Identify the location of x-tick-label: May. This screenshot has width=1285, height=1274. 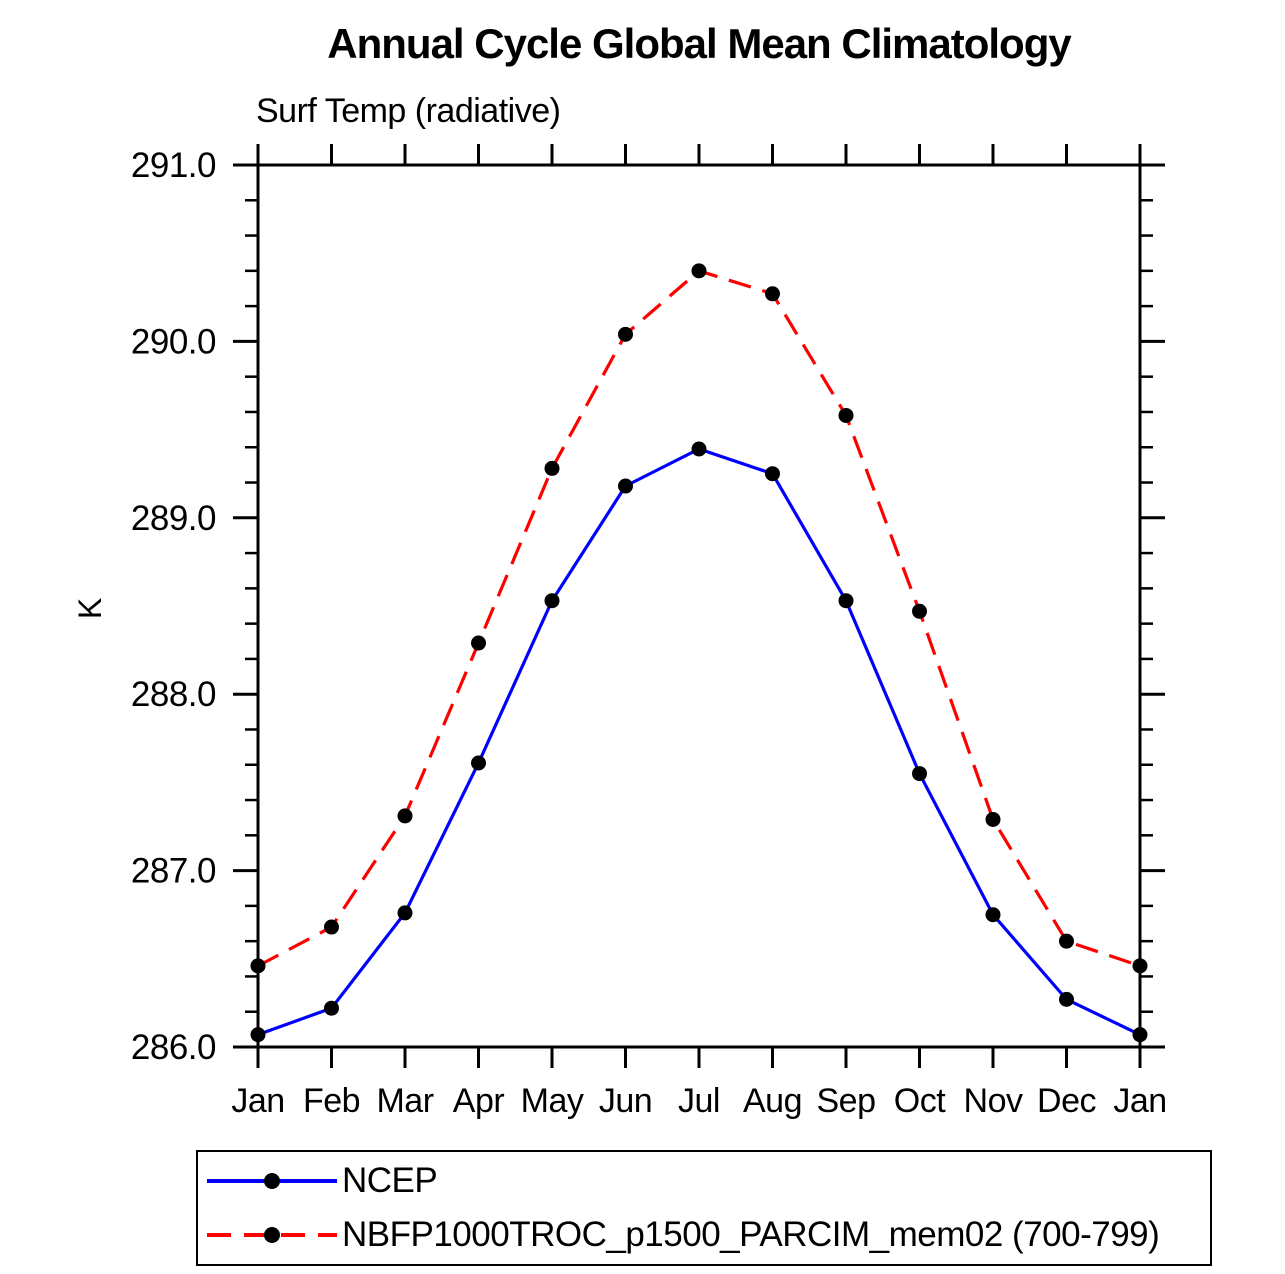
(552, 1101).